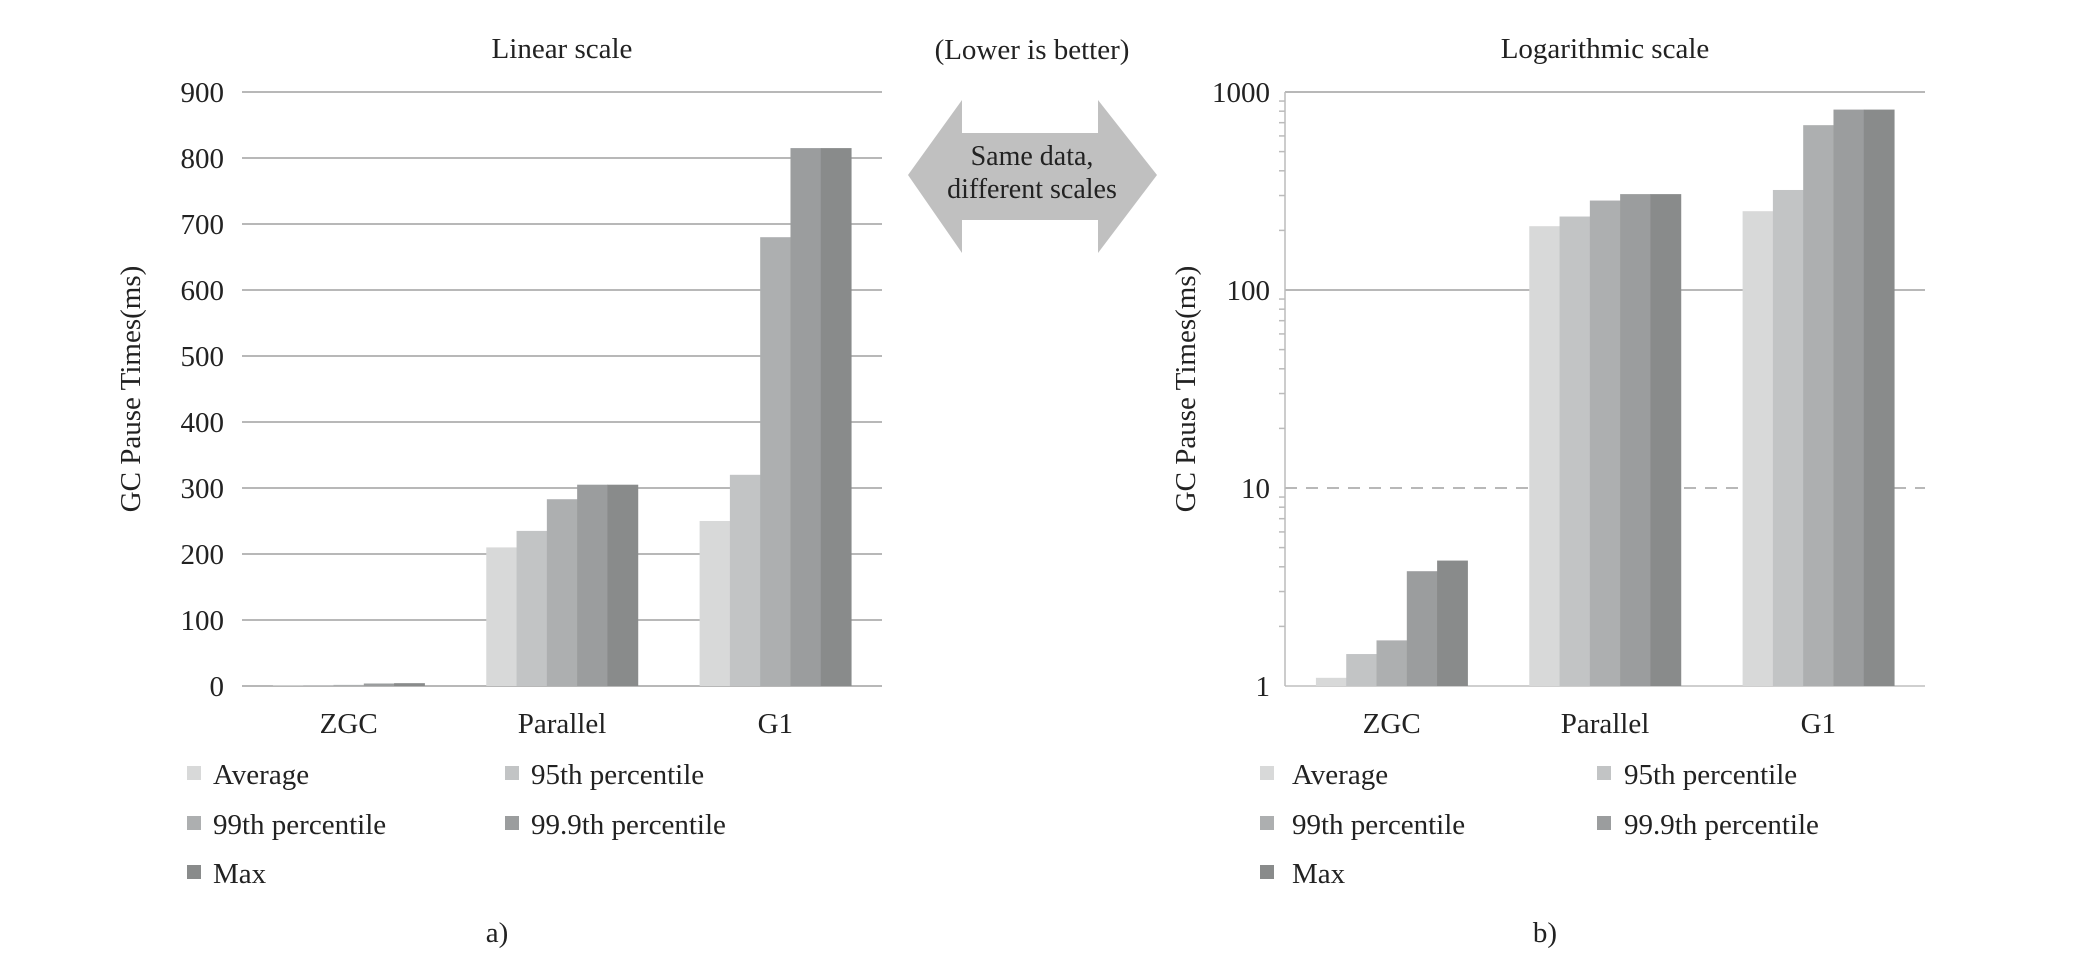  Describe the element at coordinates (217, 687) in the screenshot. I see `y-tick-label: 0` at that location.